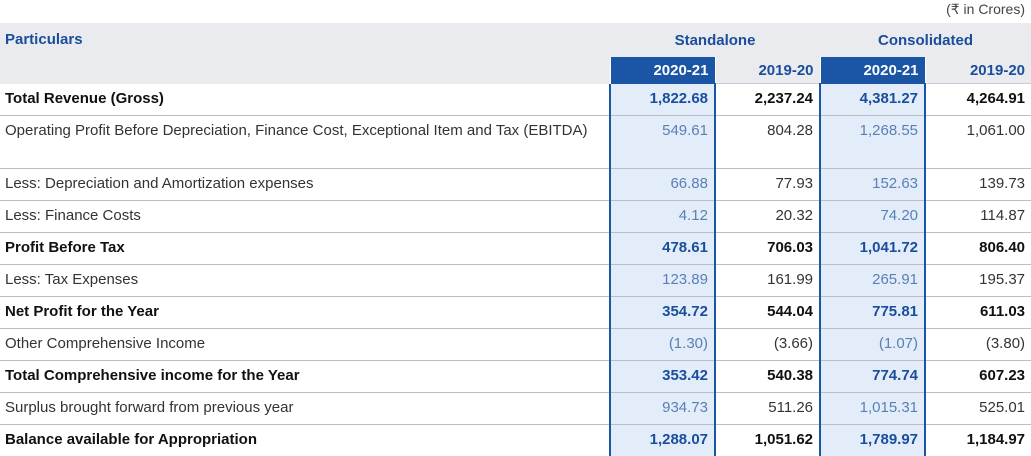 The width and height of the screenshot is (1031, 456). I want to click on cell-standalone-current: 549.61, so click(662, 142).